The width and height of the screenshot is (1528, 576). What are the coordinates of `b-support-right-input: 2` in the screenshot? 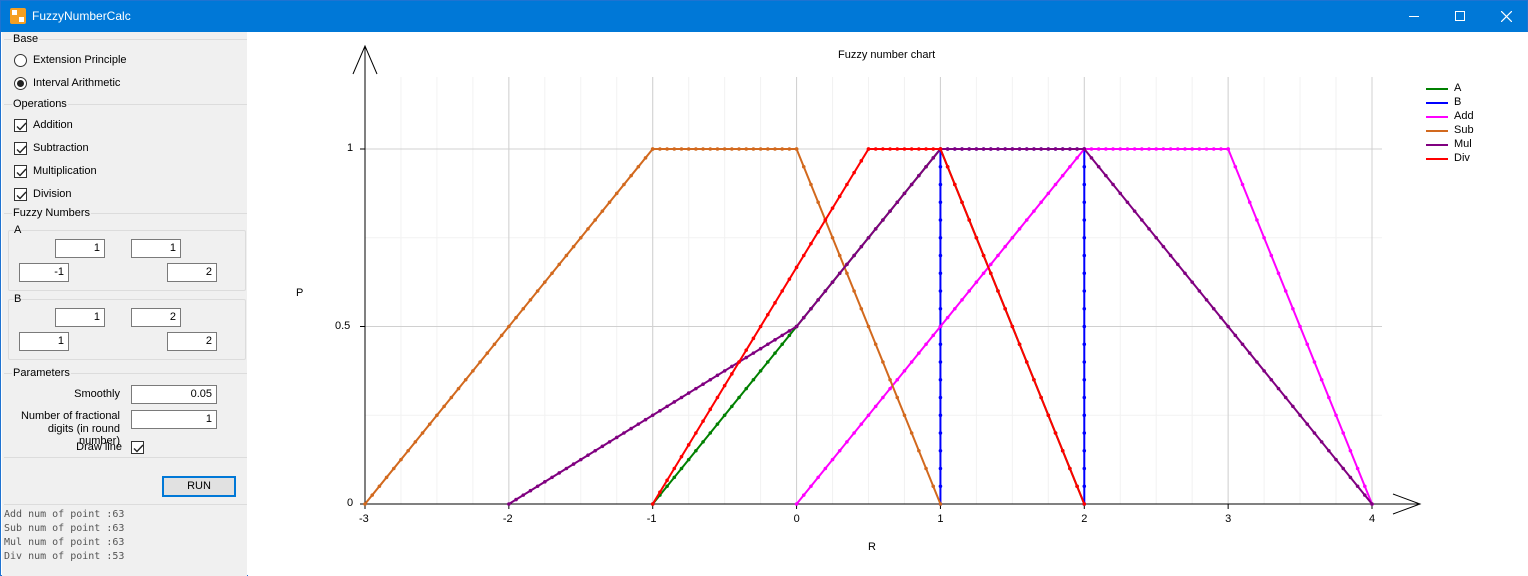 It's located at (192, 341).